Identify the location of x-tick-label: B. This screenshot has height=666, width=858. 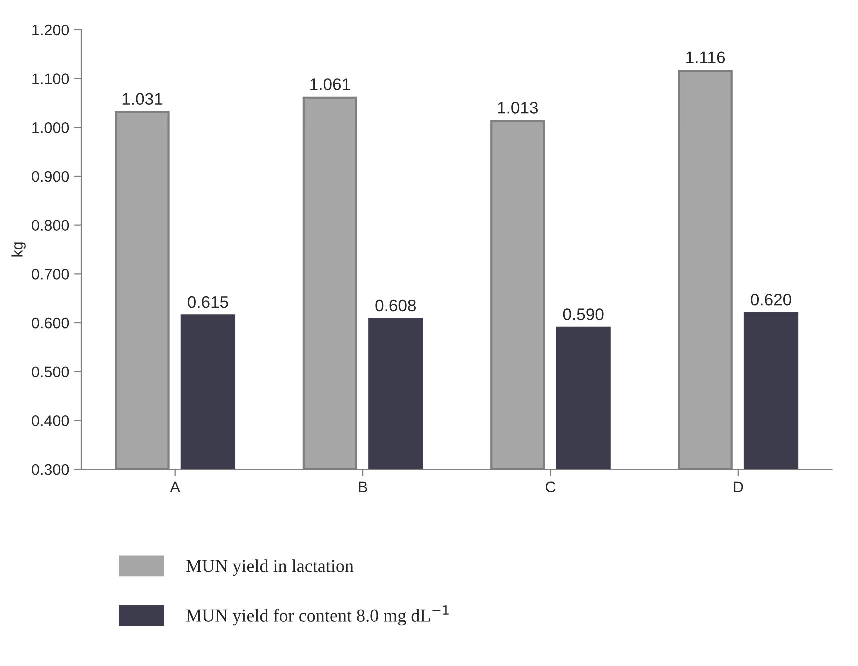
(363, 487).